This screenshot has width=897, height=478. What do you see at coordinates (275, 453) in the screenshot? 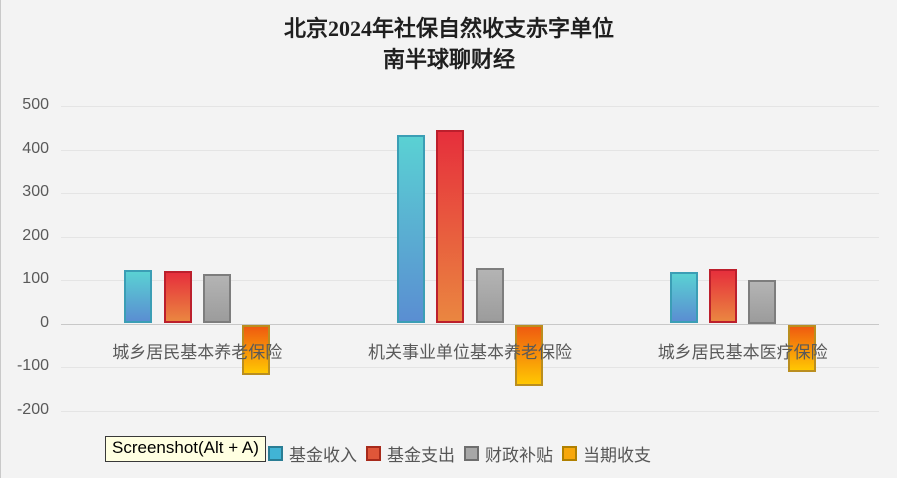
I see `fund-income-swatch-icon` at bounding box center [275, 453].